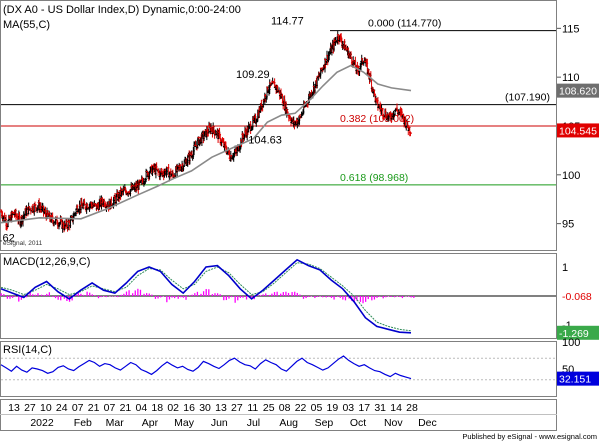 The width and height of the screenshot is (600, 441). I want to click on last-price-tag: 104.545, so click(578, 131).